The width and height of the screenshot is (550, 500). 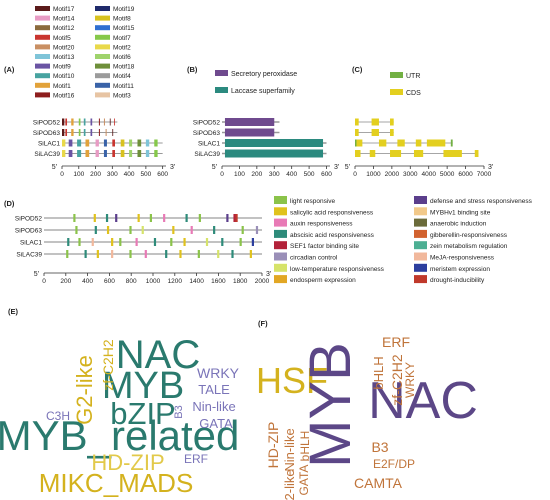 I want to click on panel-c-tick-label: 4000, so click(x=428, y=174).